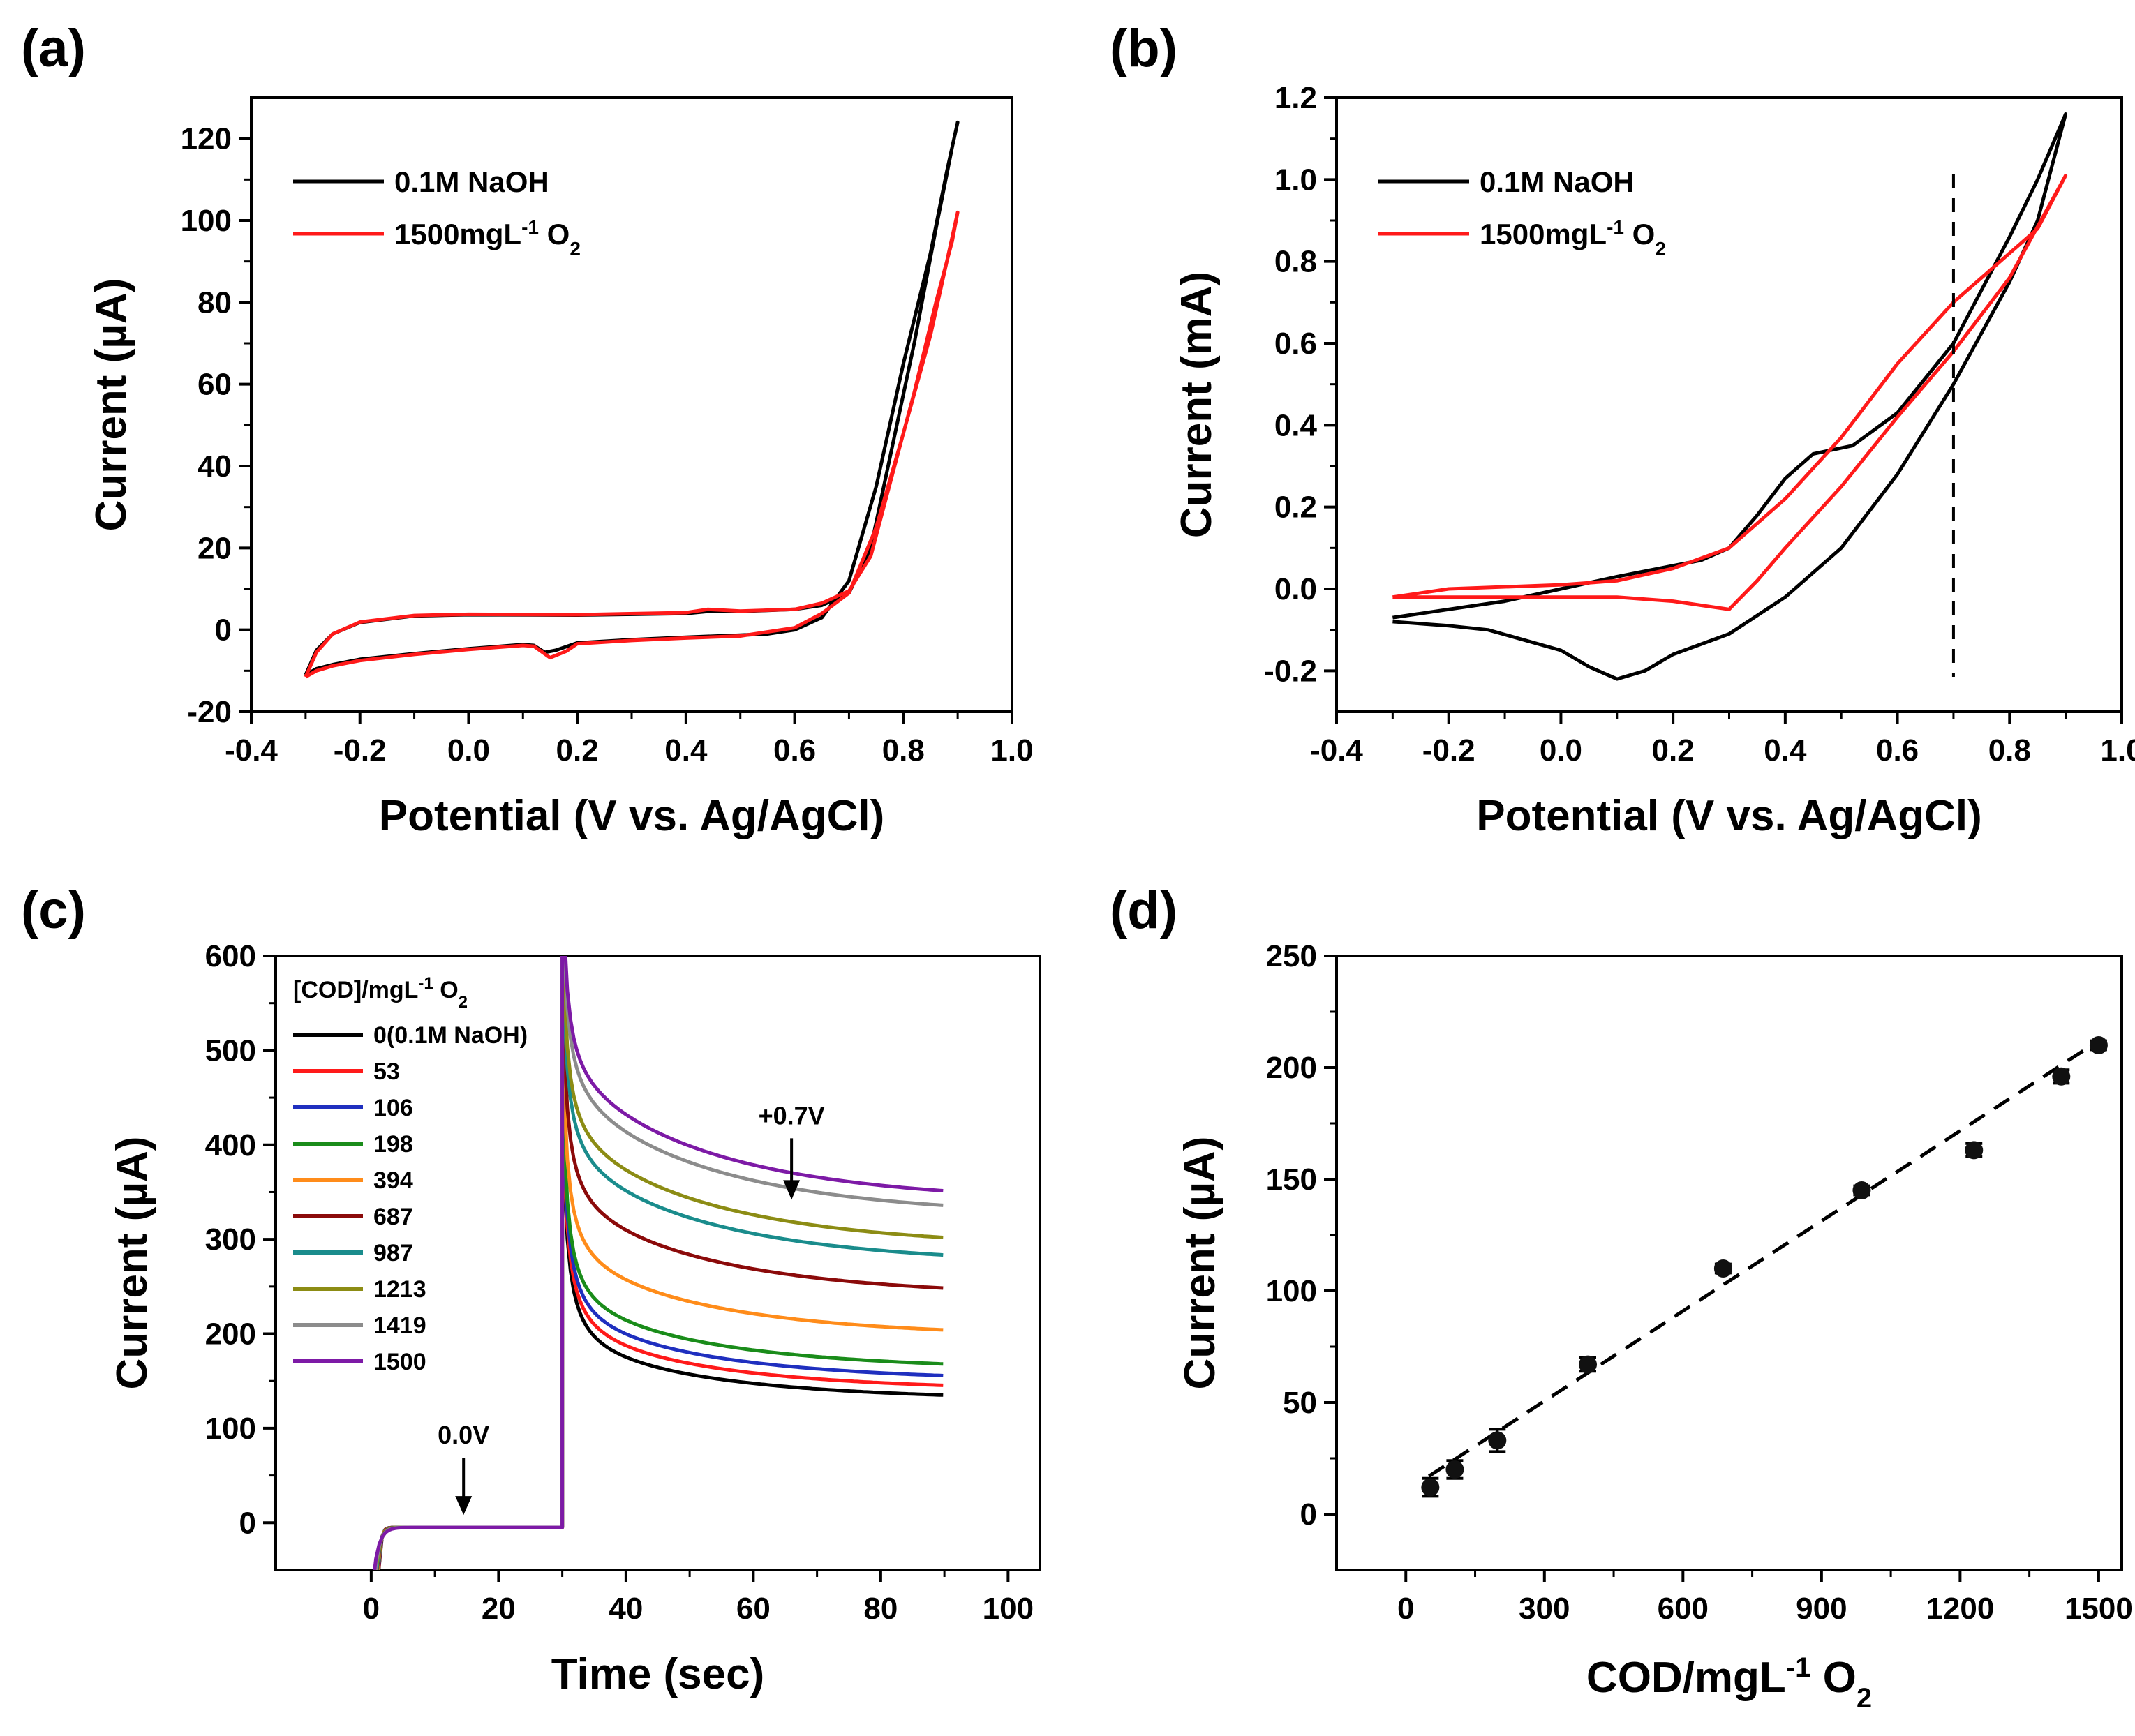  Describe the element at coordinates (425, 983) in the screenshot. I see `legend-title-part: -1` at that location.